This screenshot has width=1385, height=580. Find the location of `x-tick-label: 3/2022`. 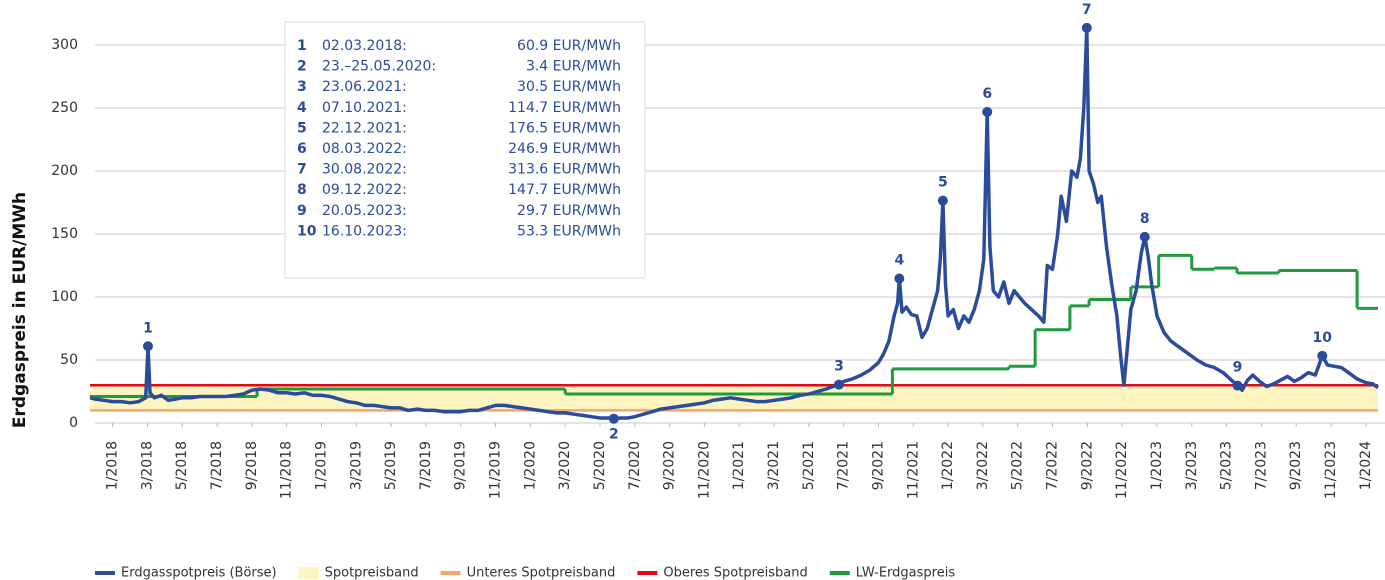

x-tick-label: 3/2022 is located at coordinates (983, 465).